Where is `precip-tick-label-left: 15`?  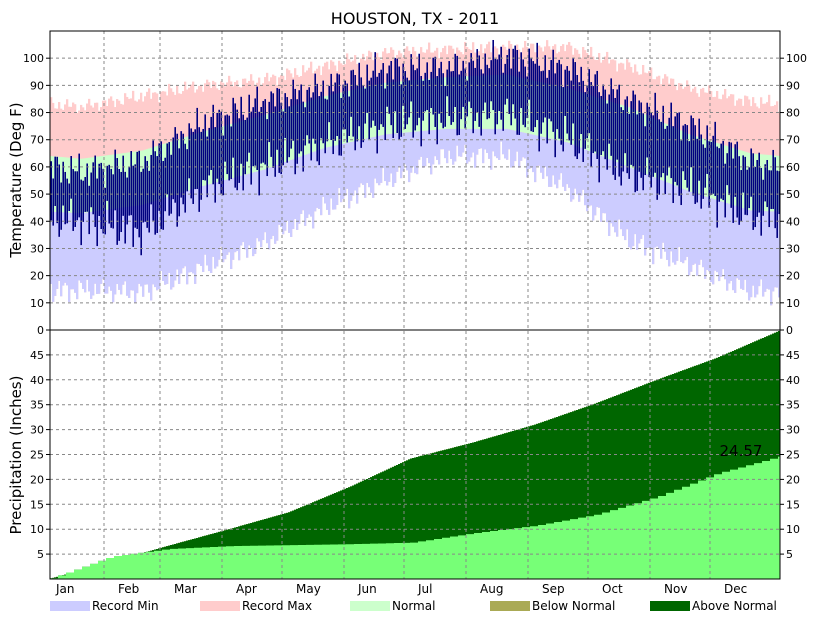 precip-tick-label-left: 15 is located at coordinates (37, 504).